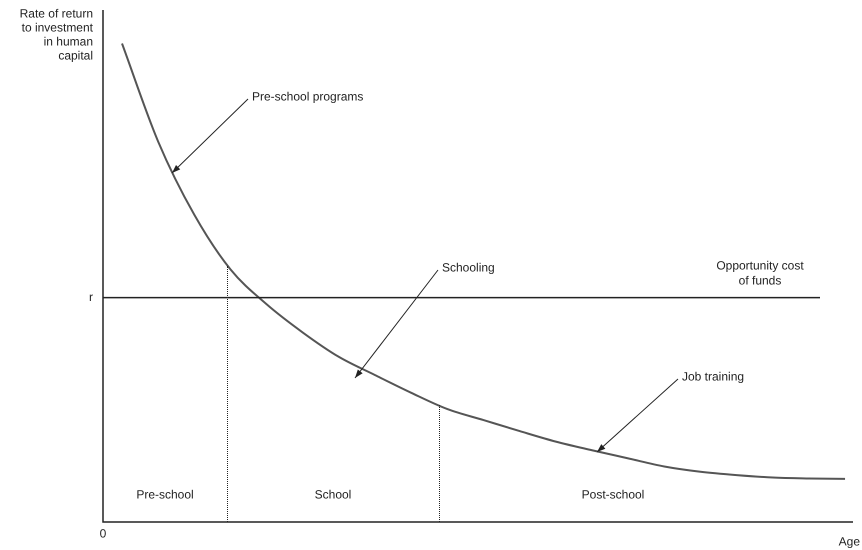 Image resolution: width=862 pixels, height=550 pixels. What do you see at coordinates (165, 494) in the screenshot?
I see `annotation: Pre-school` at bounding box center [165, 494].